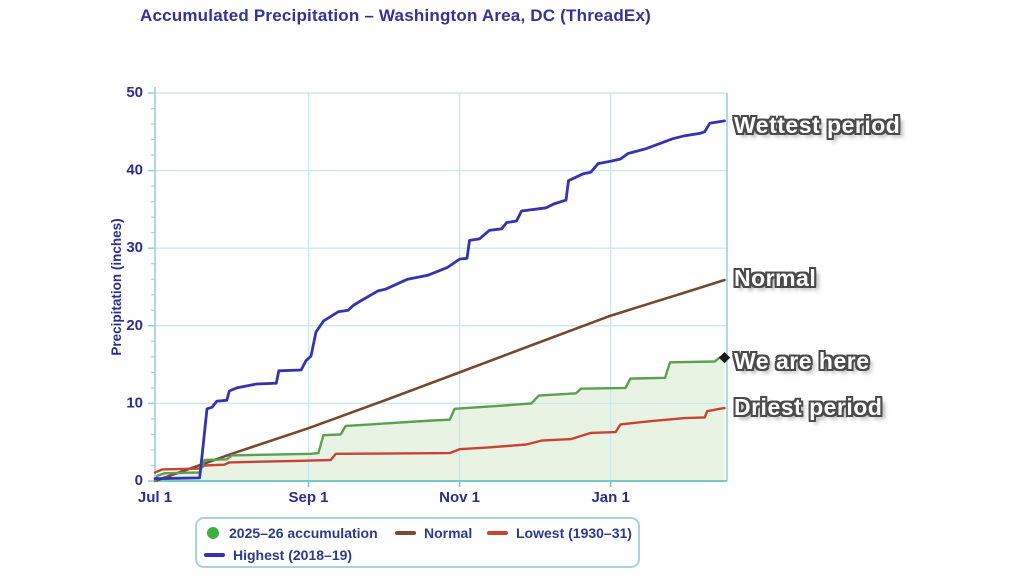 The image size is (1024, 576). Describe the element at coordinates (448, 533) in the screenshot. I see `legend-label: Normal` at that location.